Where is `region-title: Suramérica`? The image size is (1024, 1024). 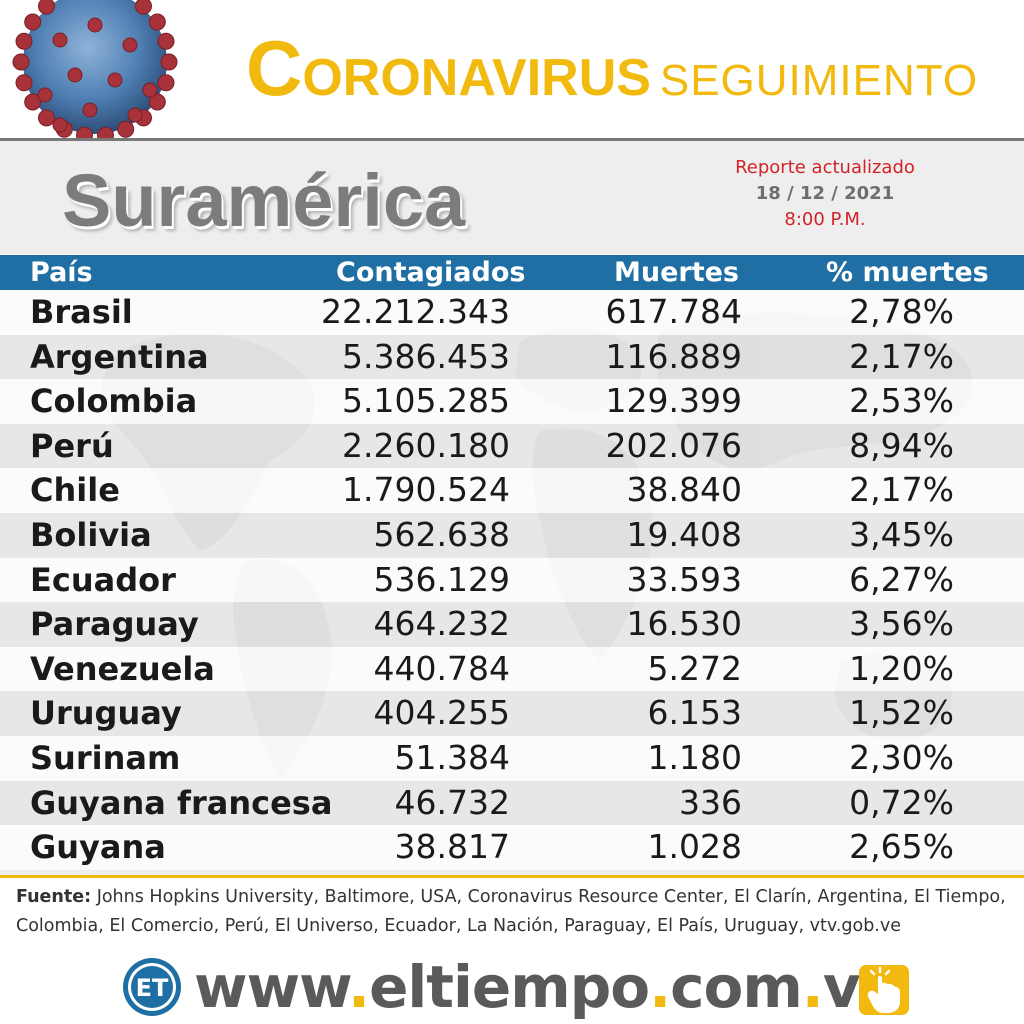 region-title: Suramérica is located at coordinates (264, 200).